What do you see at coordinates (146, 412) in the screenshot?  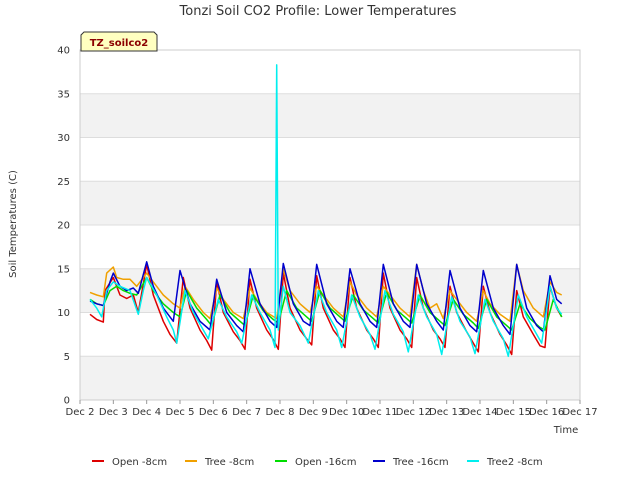 I see `x-tick-label: Dec 4` at bounding box center [146, 412].